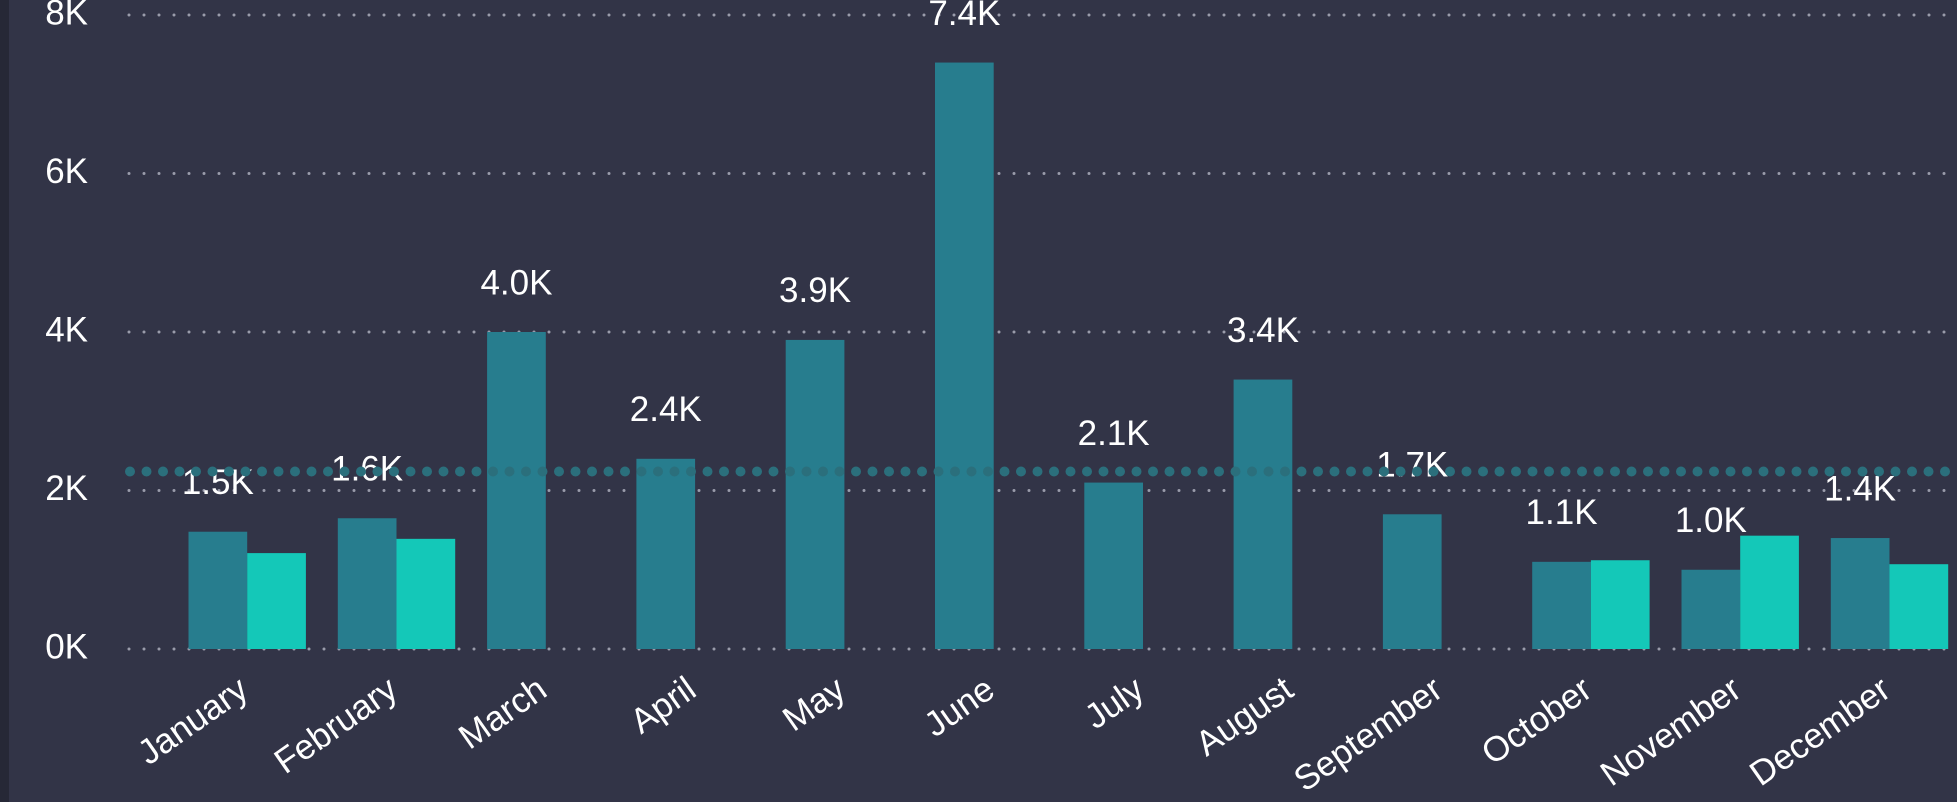 This screenshot has height=802, width=1957. Describe the element at coordinates (1263, 330) in the screenshot. I see `data-label: 3.4K` at that location.